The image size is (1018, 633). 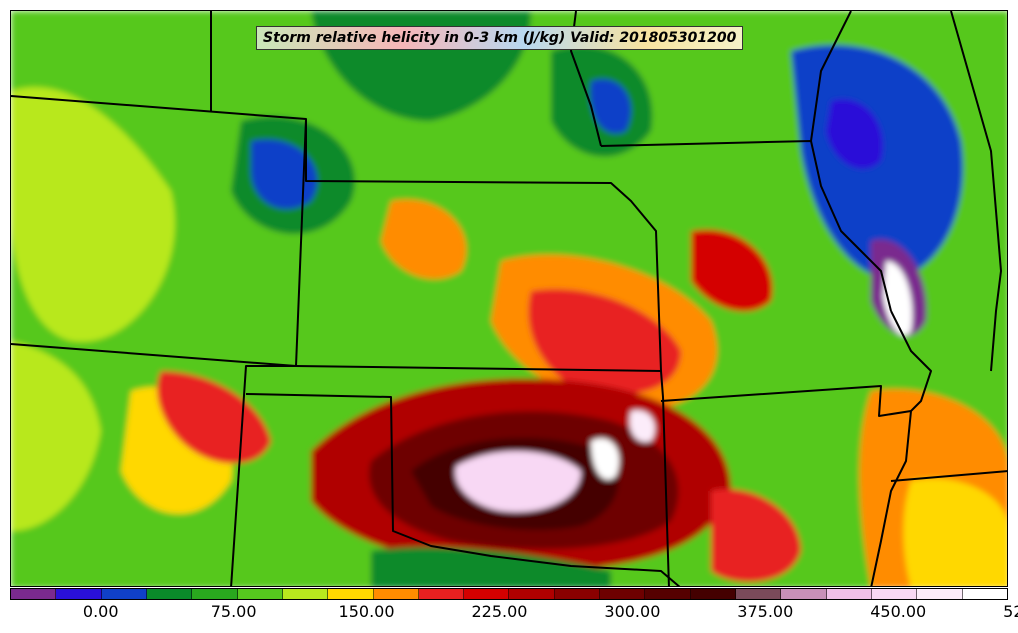 What do you see at coordinates (366, 611) in the screenshot?
I see `colorbar-tick-label: 150.00` at bounding box center [366, 611].